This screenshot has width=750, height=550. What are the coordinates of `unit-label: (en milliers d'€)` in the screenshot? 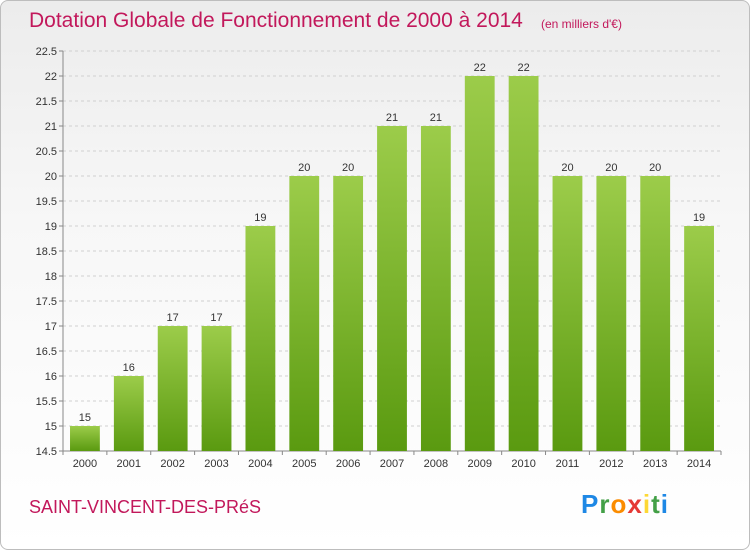 It's located at (581, 24).